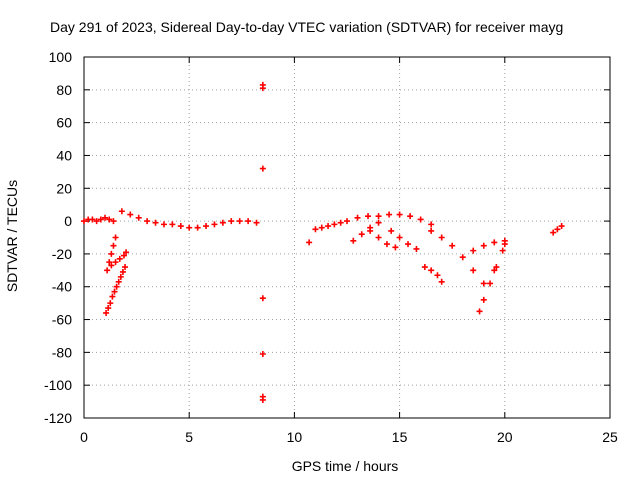 The width and height of the screenshot is (640, 480). I want to click on y-tick-label: -40, so click(62, 287).